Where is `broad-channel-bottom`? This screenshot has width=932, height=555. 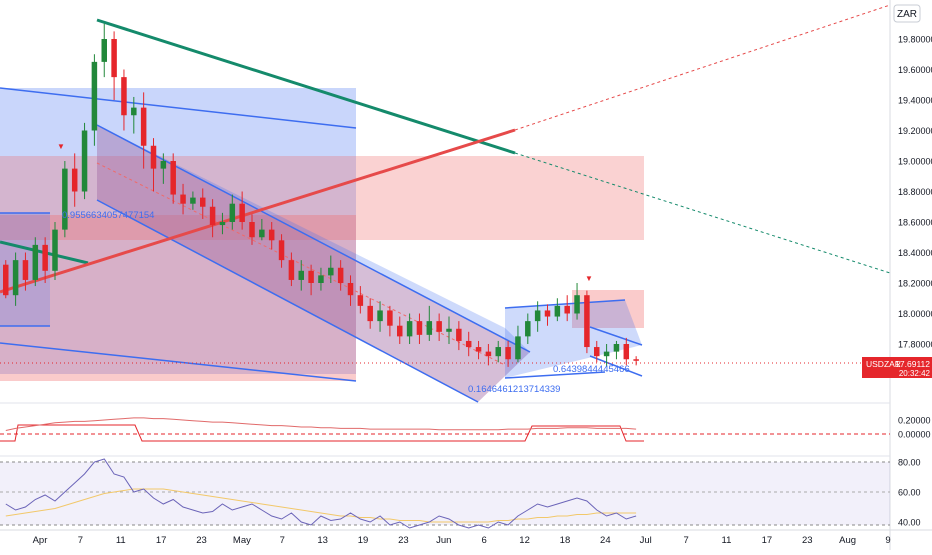
broad-channel-bottom is located at coordinates (178, 362).